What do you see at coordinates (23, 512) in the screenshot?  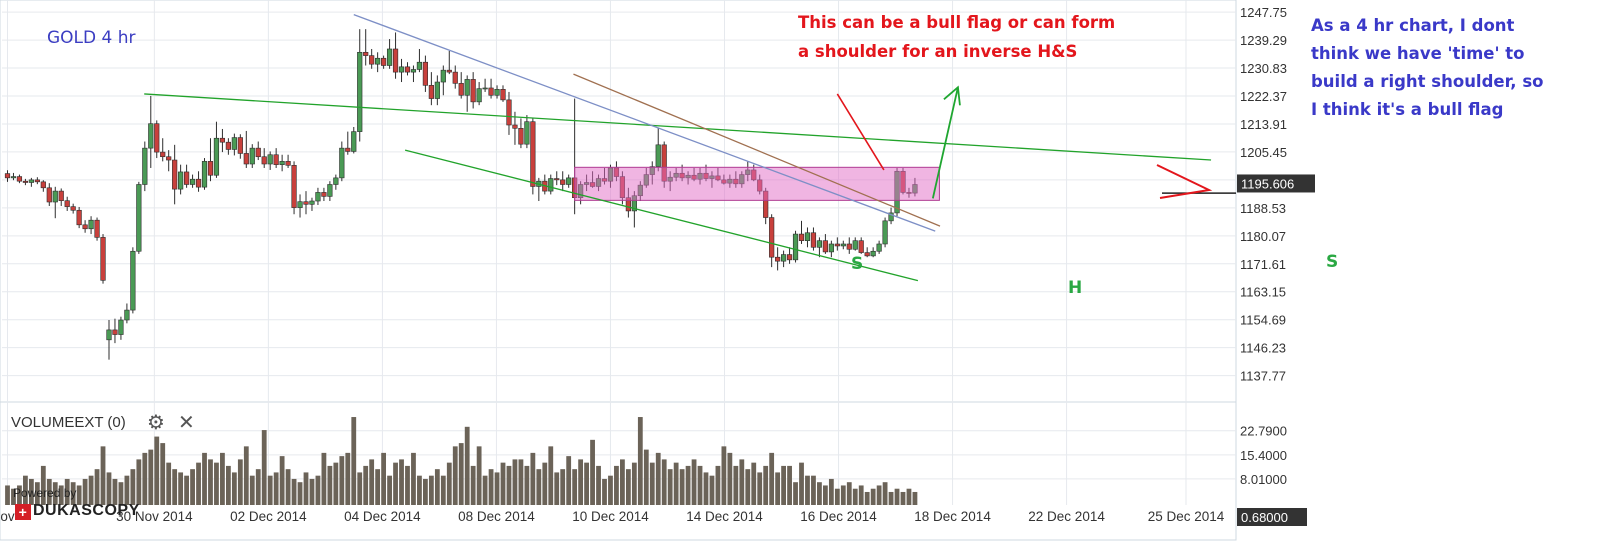 I see `dukascopy-cross-icon: +` at bounding box center [23, 512].